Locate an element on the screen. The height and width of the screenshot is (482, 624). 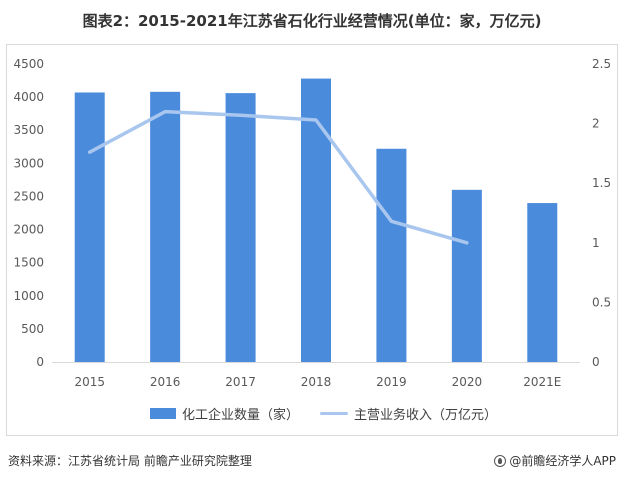
x-tick-label: 2016 is located at coordinates (165, 382).